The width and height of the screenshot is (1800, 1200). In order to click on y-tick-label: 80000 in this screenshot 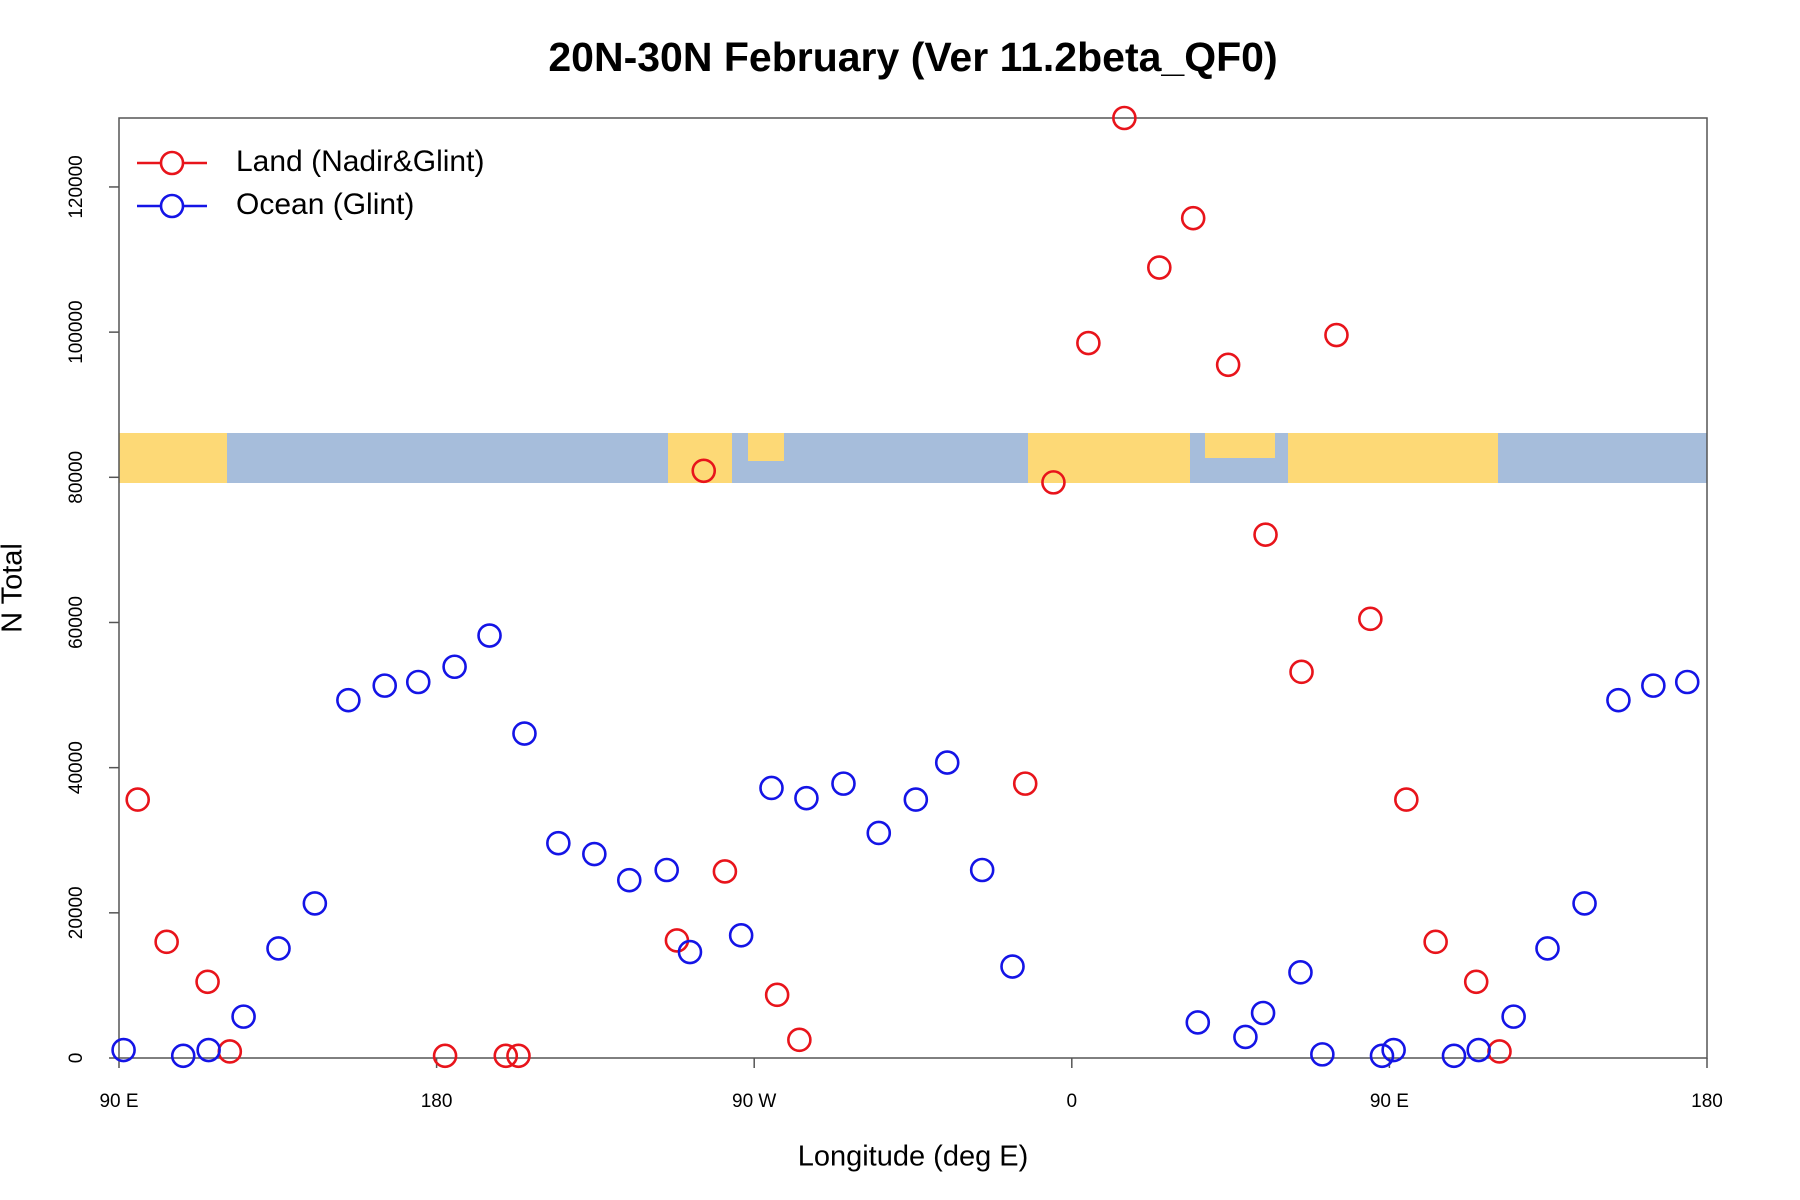, I will do `click(76, 477)`.